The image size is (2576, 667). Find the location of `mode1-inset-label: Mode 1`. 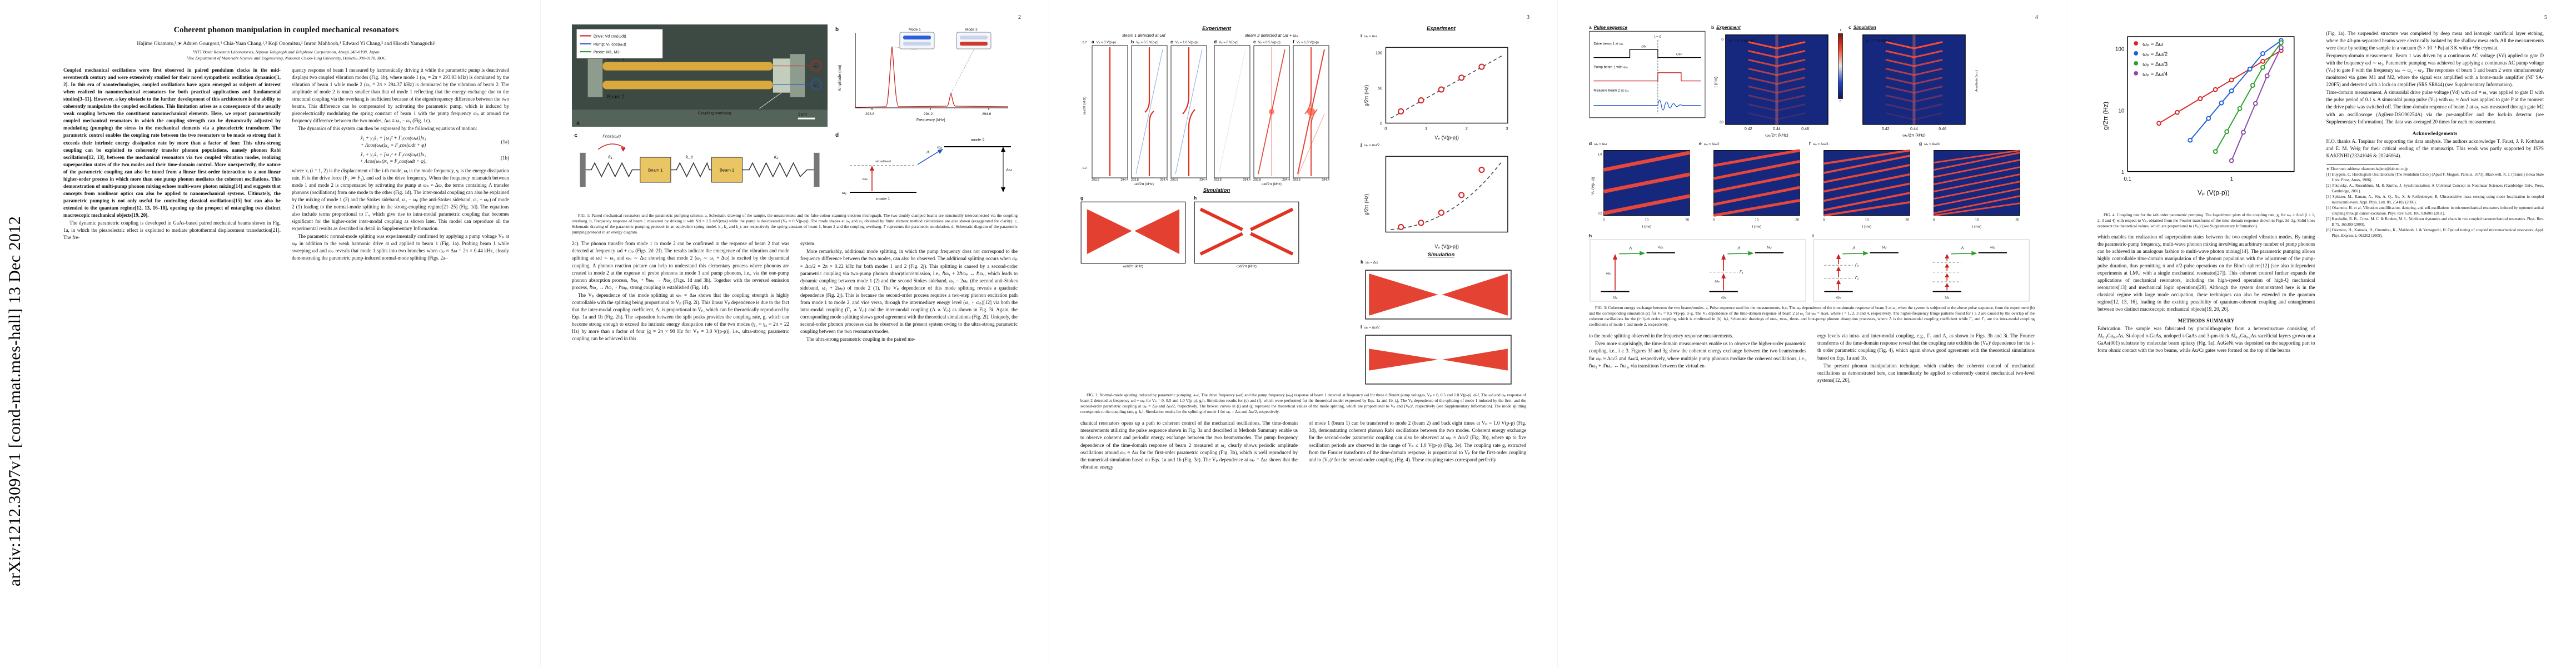

mode1-inset-label: Mode 1 is located at coordinates (915, 30).